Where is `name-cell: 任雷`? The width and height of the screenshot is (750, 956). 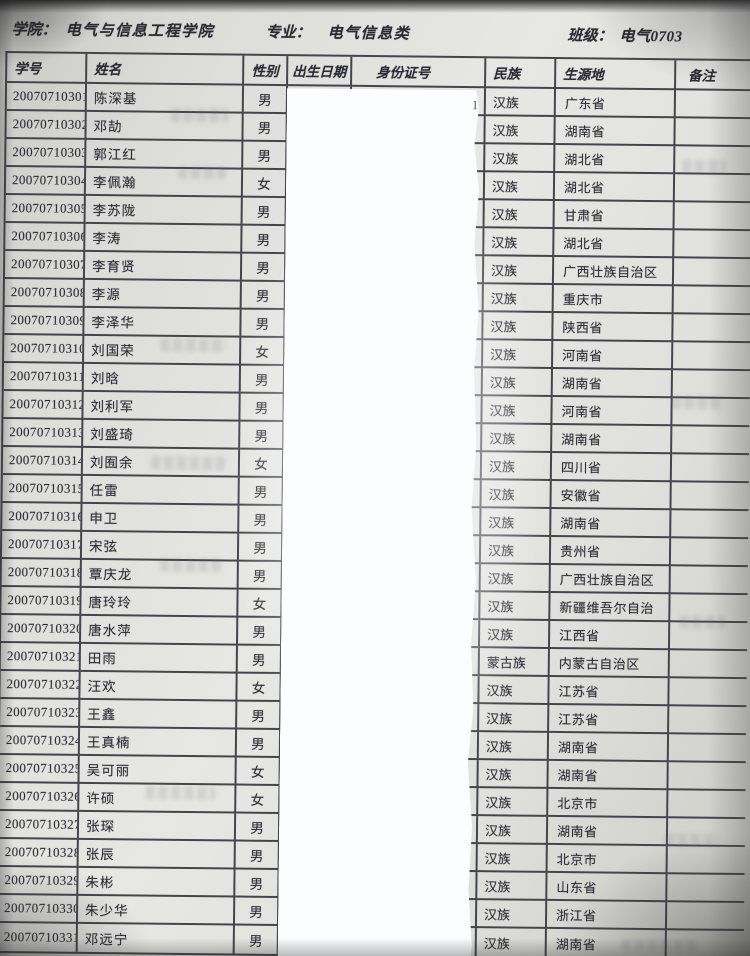 name-cell: 任雷 is located at coordinates (161, 490).